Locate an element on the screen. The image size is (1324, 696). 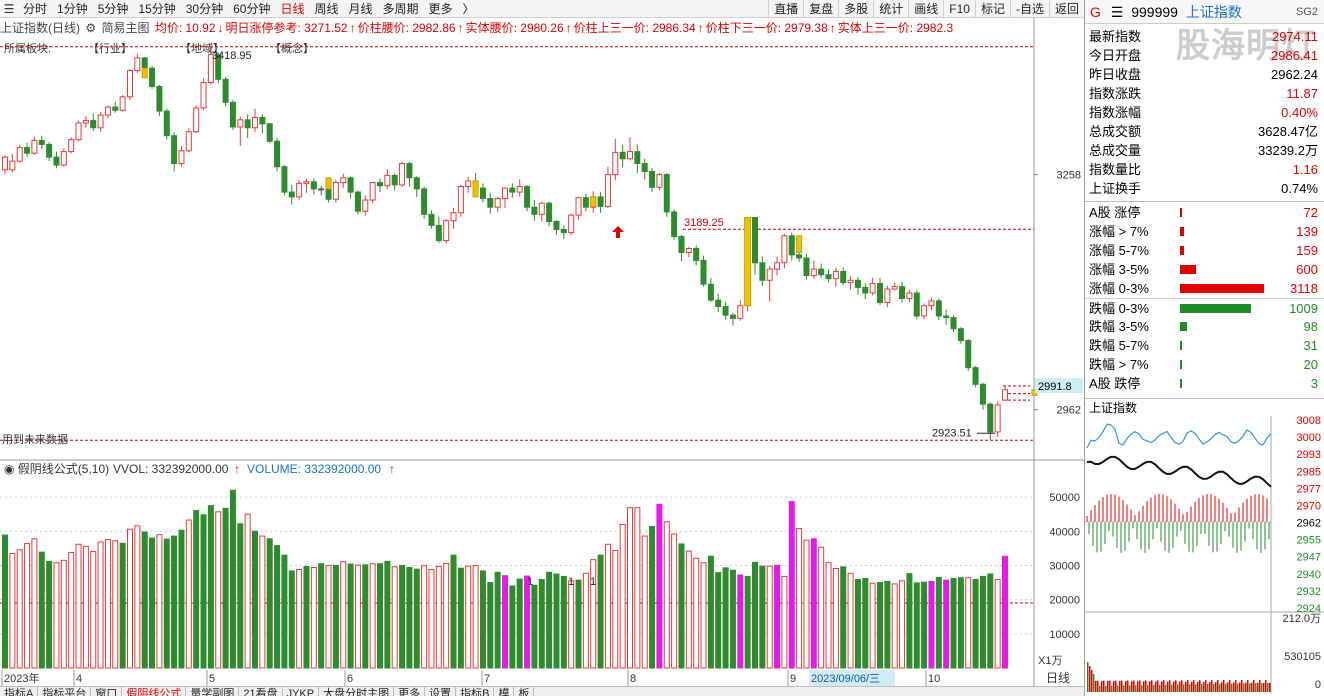
toolbar-button-5: F10 is located at coordinates (959, 9).